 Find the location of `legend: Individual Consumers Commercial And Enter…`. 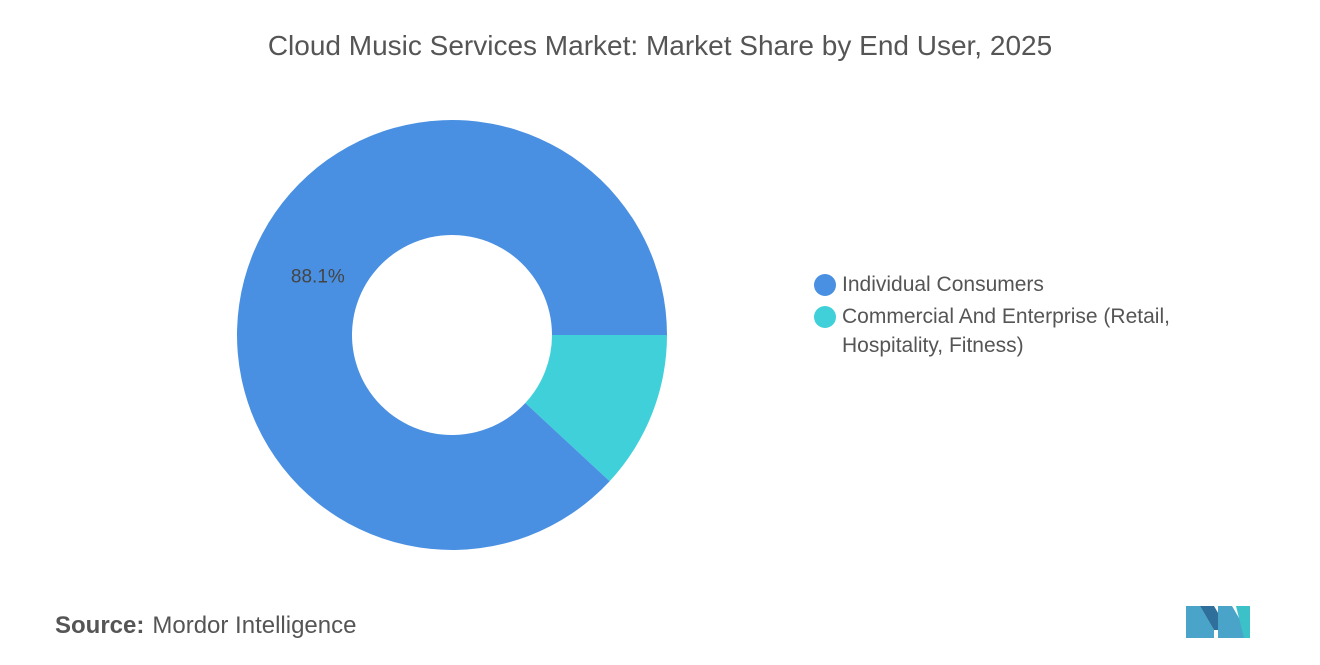

legend: Individual Consumers Commercial And Enter… is located at coordinates (1002, 316).